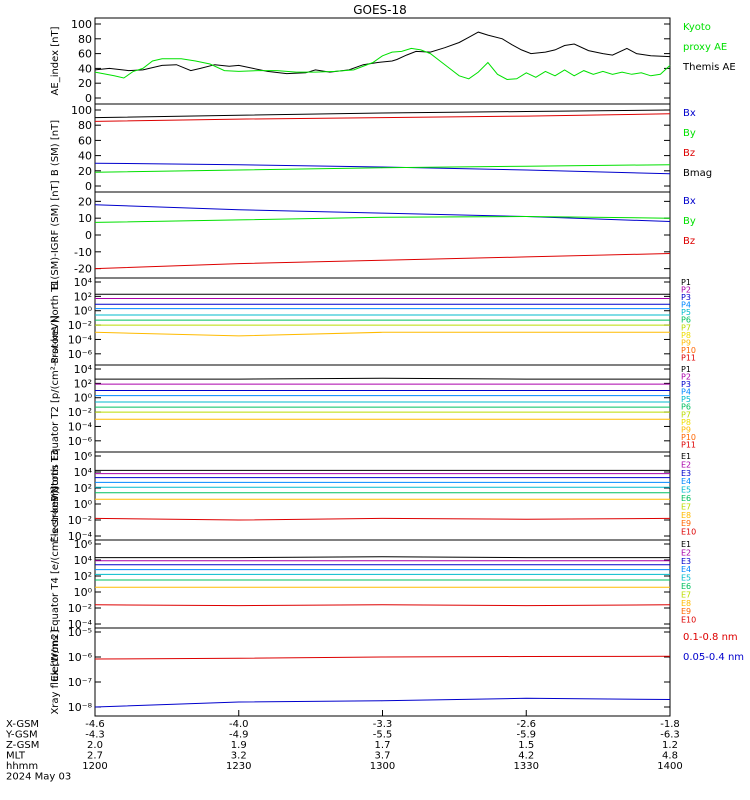 The image size is (750, 800). I want to click on series-line-themis-ae, so click(382, 53).